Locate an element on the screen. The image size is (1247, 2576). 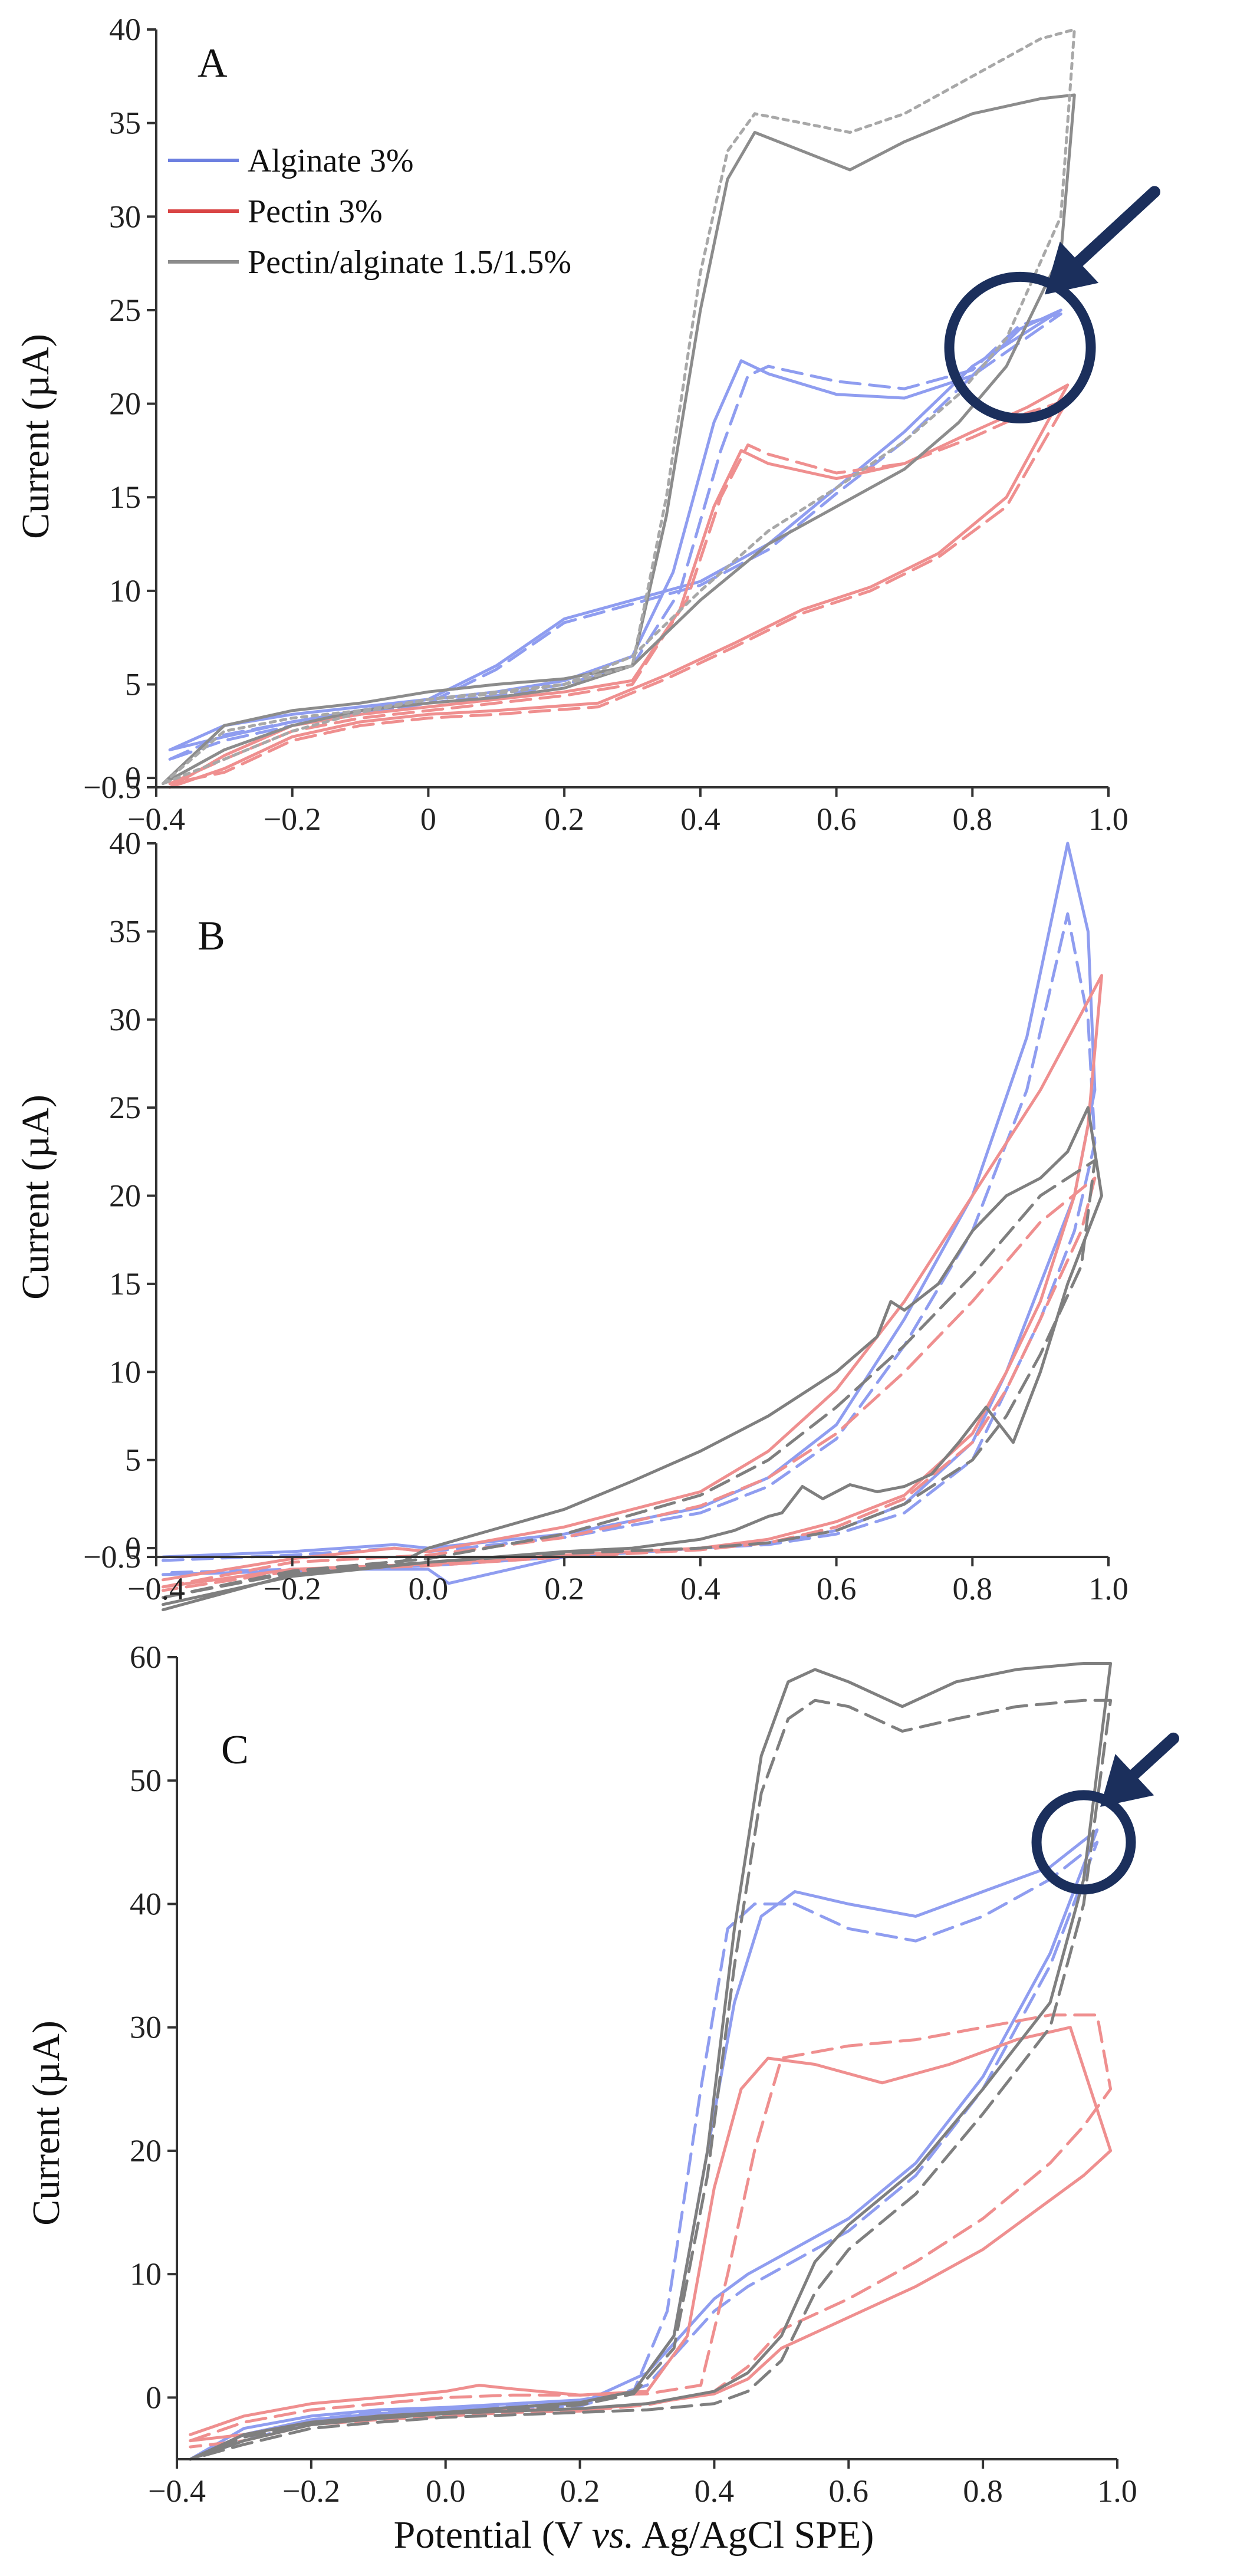
x-axis-title-tail: Ag/AgCl SPE) is located at coordinates (754, 2535).